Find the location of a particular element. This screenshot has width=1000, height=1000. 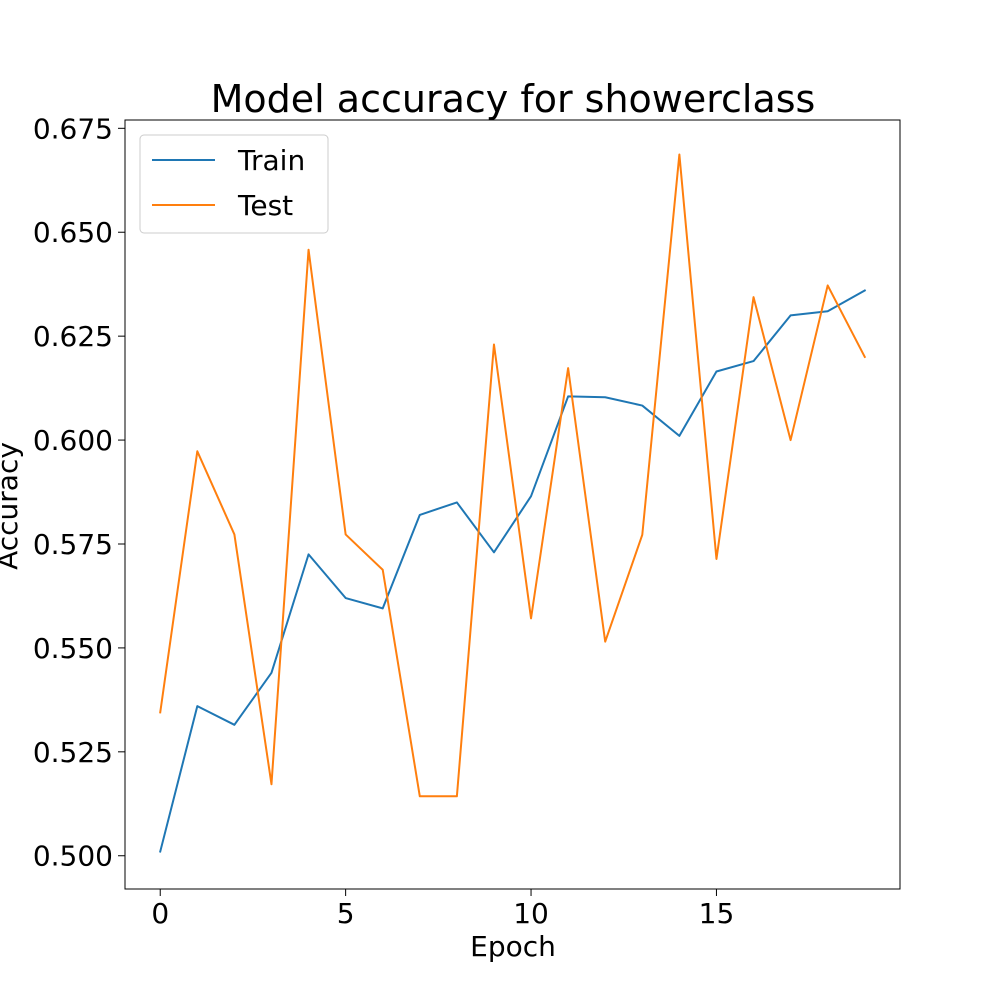

y-tick-label: 0.625 is located at coordinates (73, 336).